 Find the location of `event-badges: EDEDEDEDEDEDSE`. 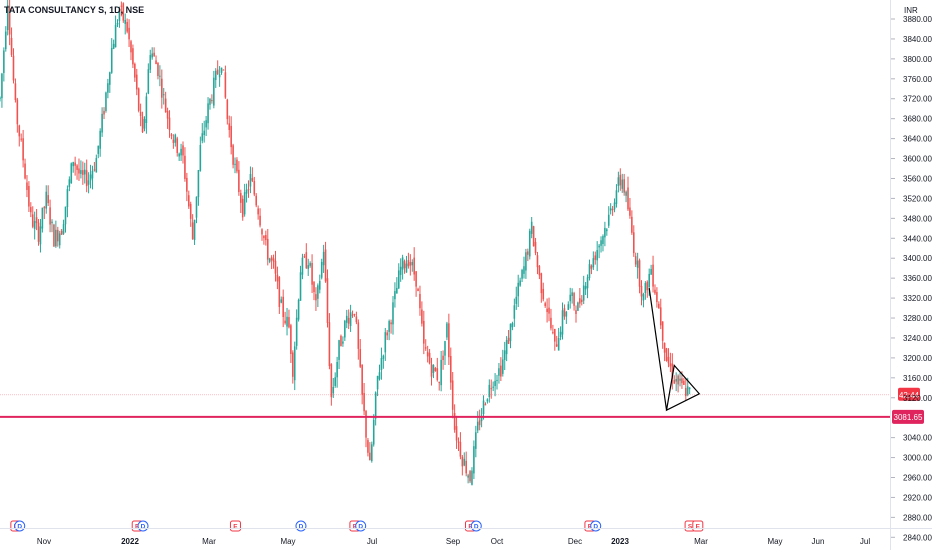

event-badges: EDEDEDEDEDEDSE is located at coordinates (357, 526).